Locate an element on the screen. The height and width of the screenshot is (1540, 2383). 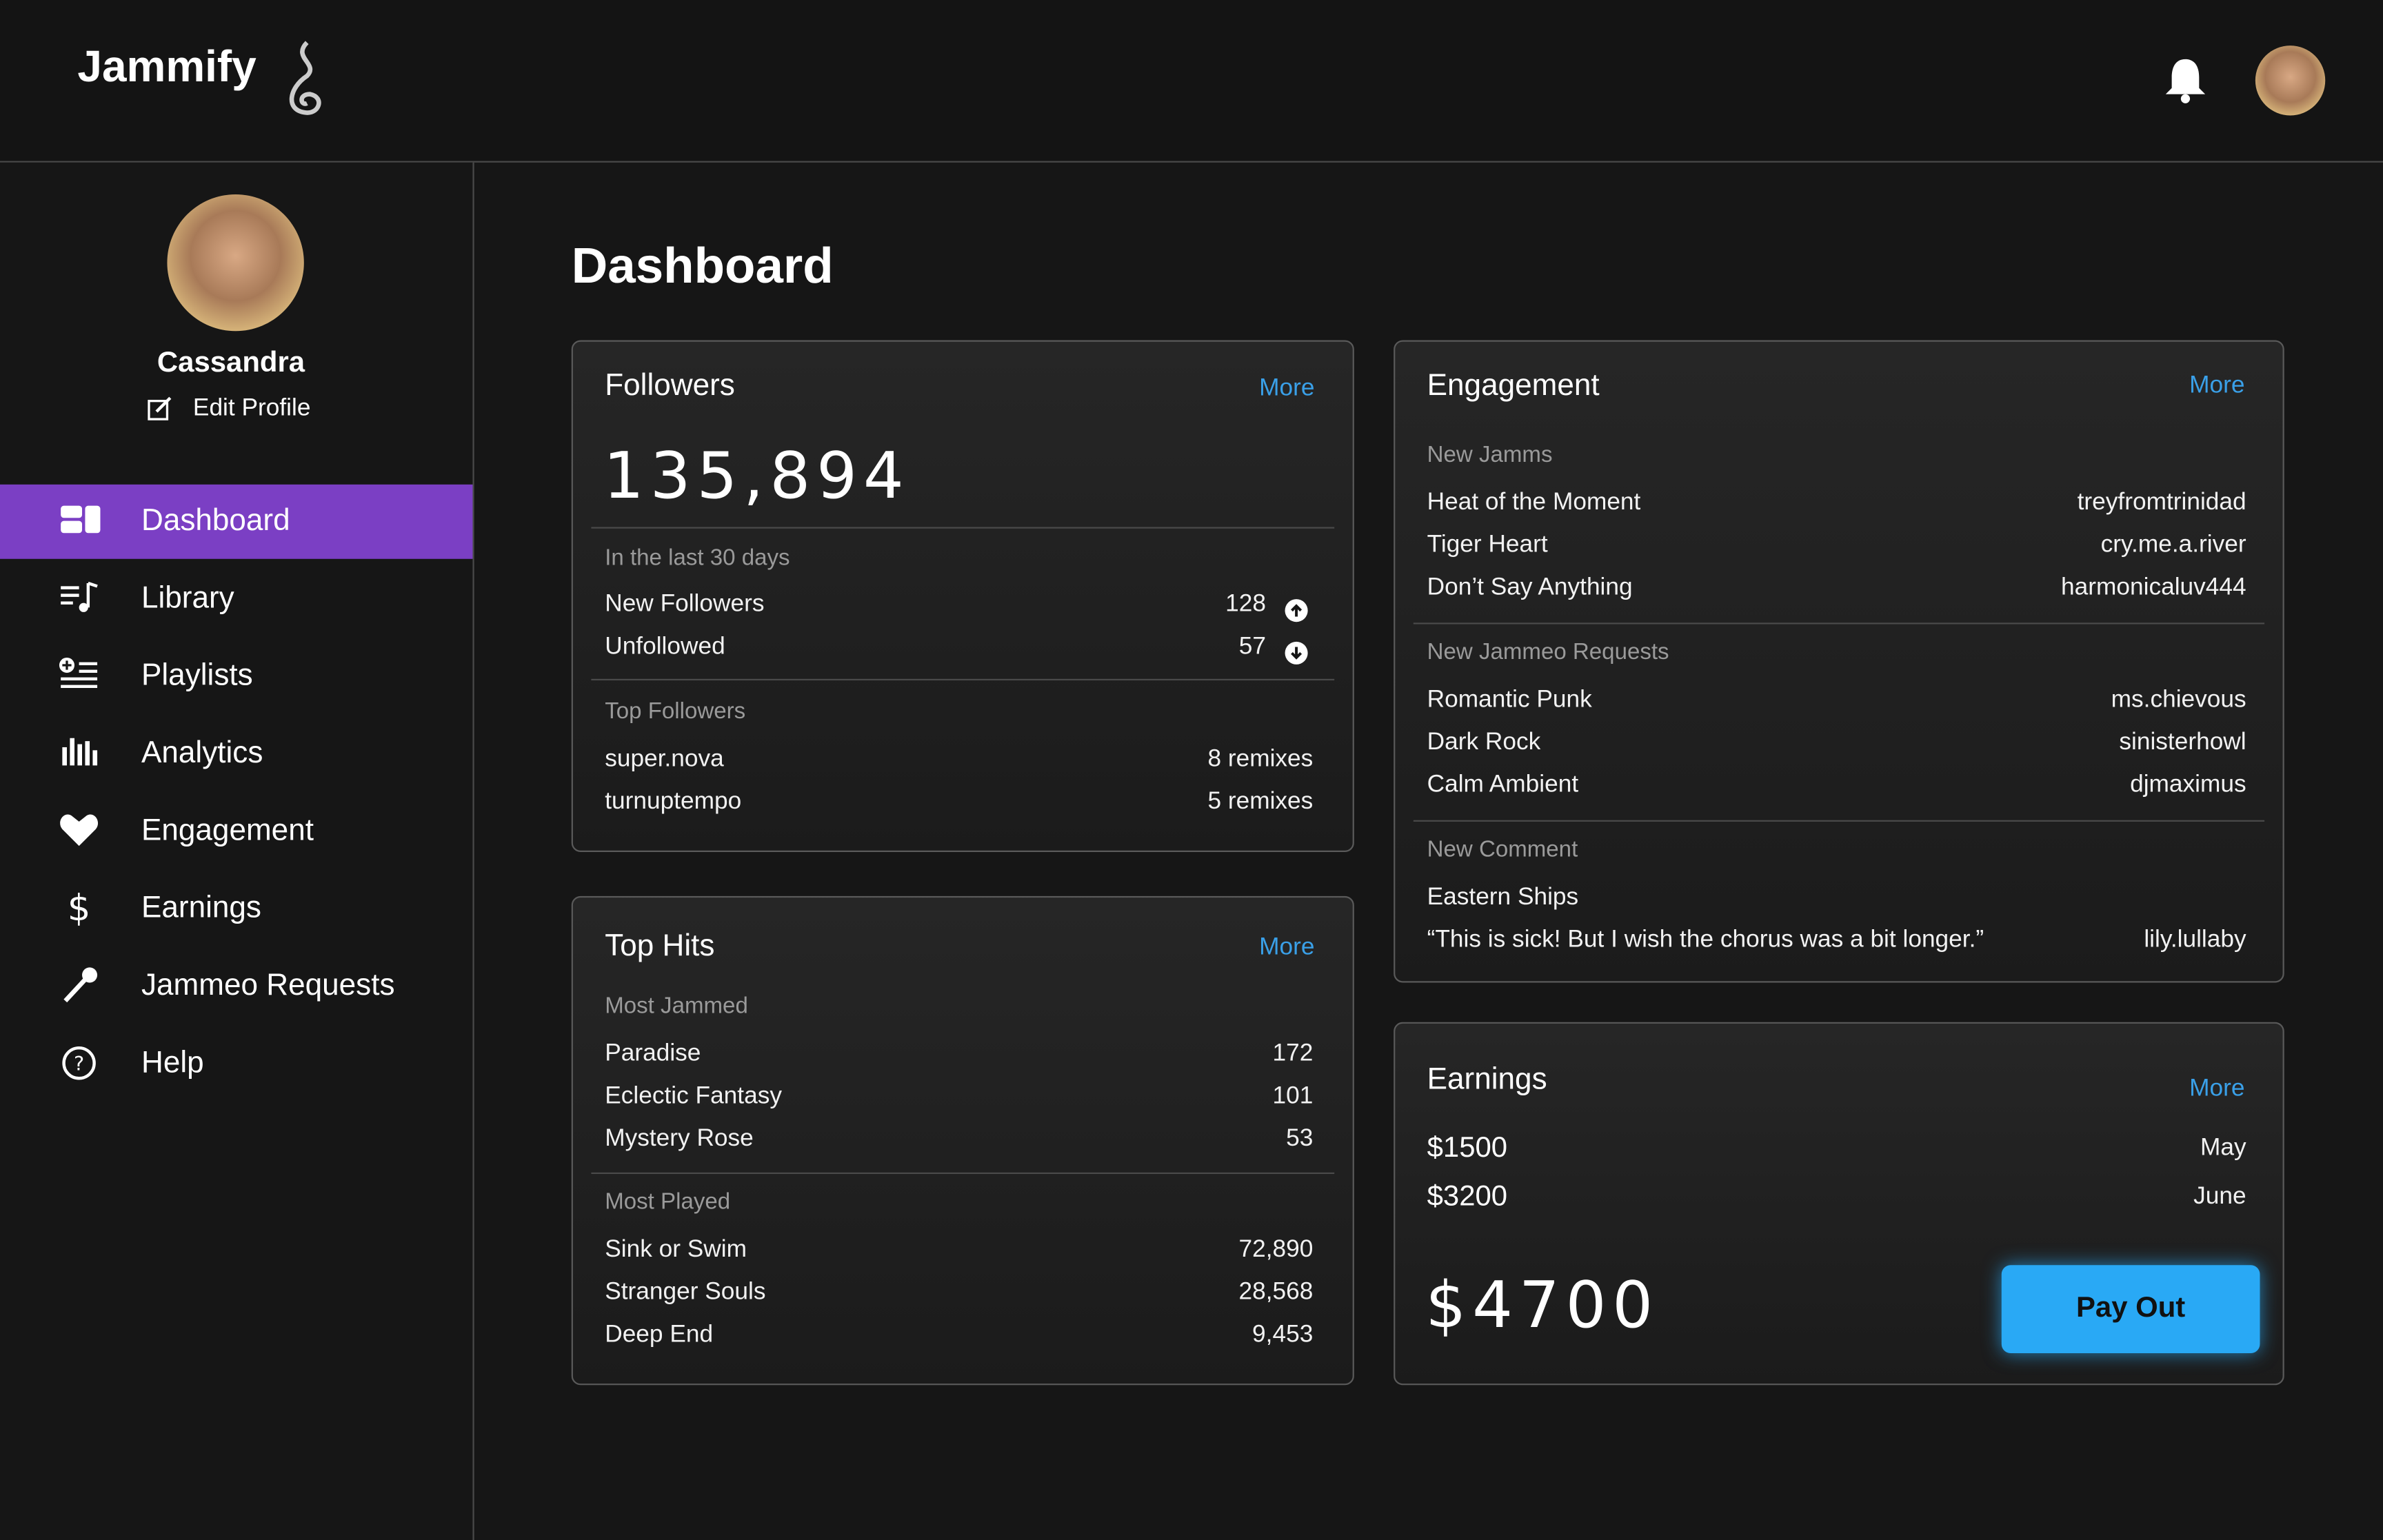
row-label: Eclectic Fantasy is located at coordinates (693, 1097).